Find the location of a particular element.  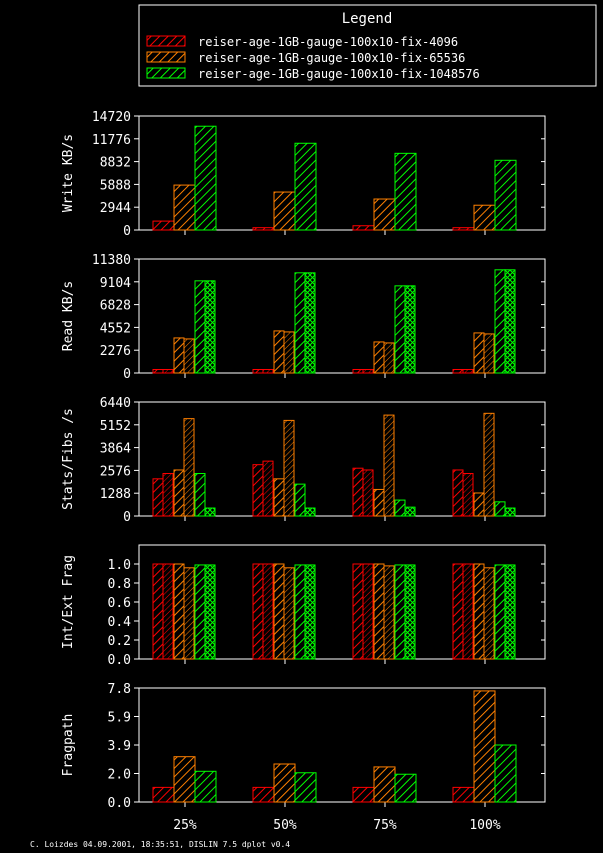

y-tick-label: 1288 is located at coordinates (115, 494).